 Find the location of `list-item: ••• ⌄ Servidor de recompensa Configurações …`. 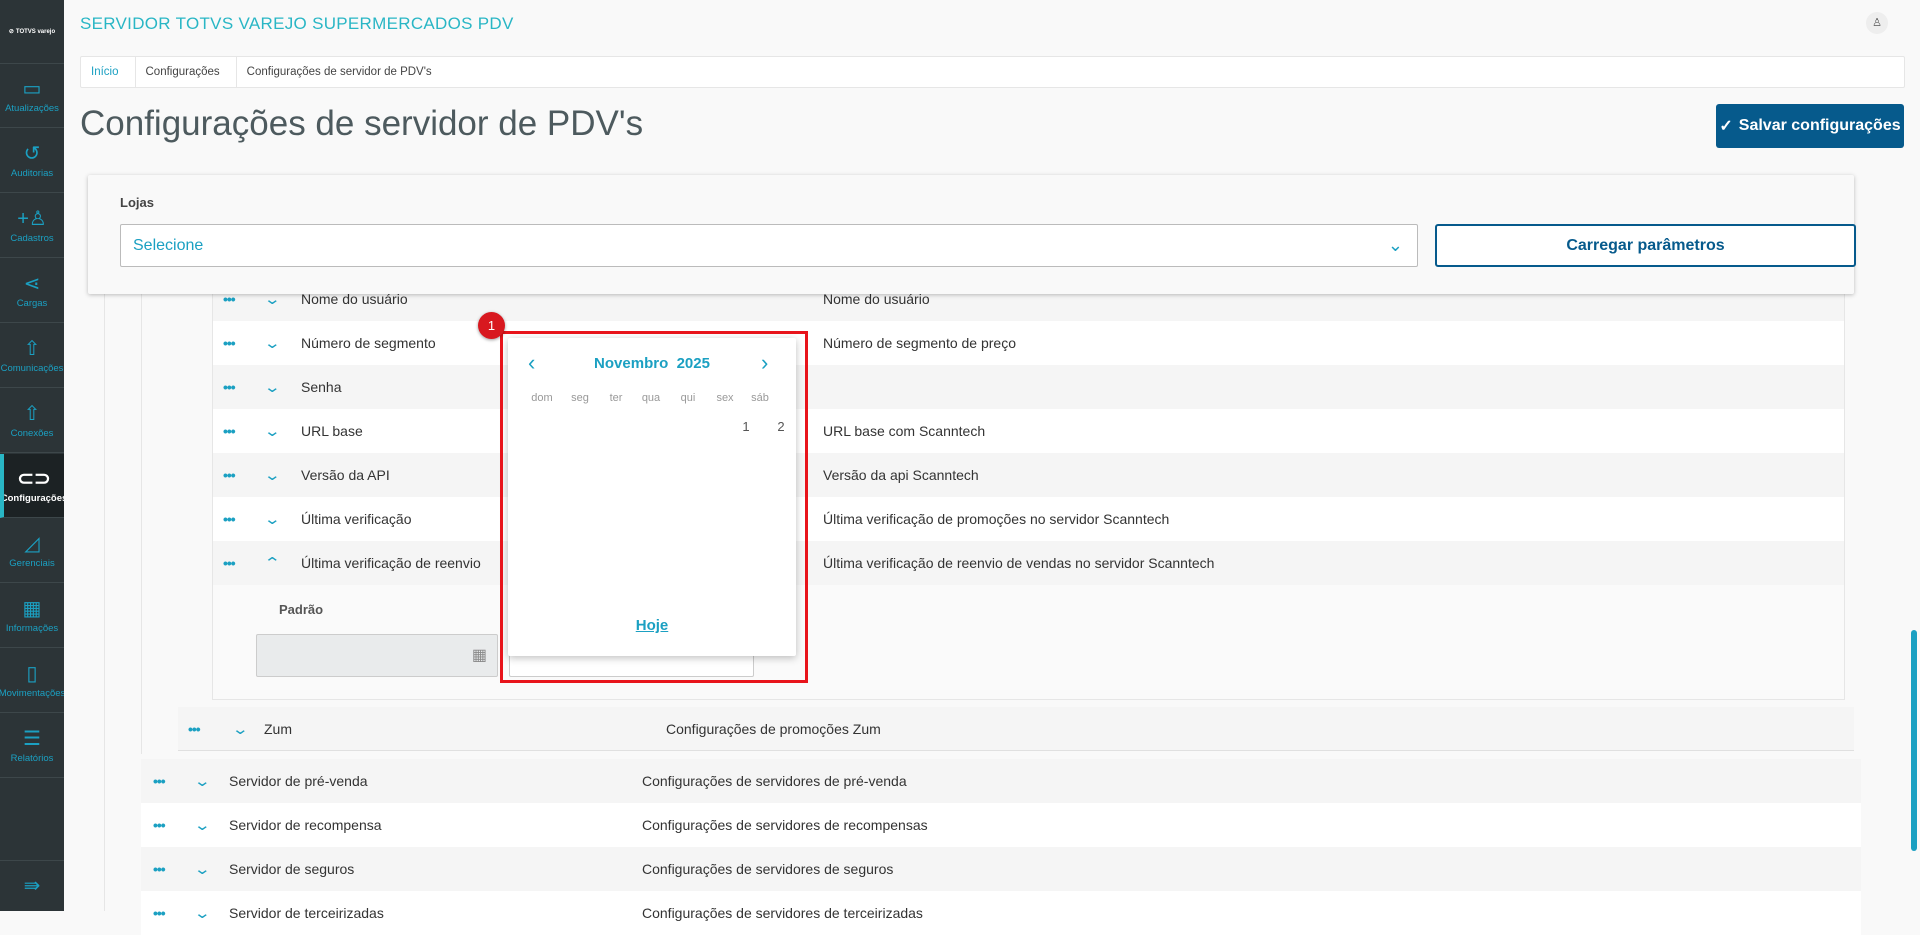

list-item: ••• ⌄ Servidor de recompensa Configurações … is located at coordinates (1001, 825).